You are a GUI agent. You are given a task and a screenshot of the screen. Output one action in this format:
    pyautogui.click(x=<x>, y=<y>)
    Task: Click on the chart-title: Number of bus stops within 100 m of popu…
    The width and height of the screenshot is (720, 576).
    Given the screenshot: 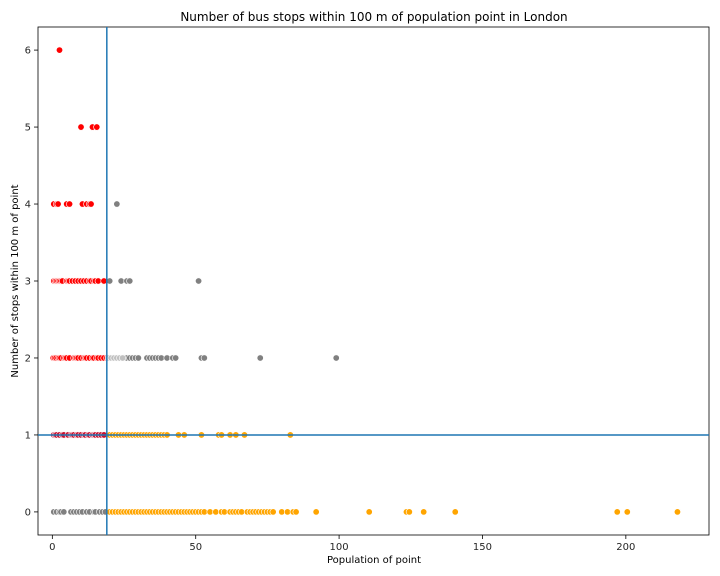 What is the action you would take?
    pyautogui.click(x=373, y=17)
    